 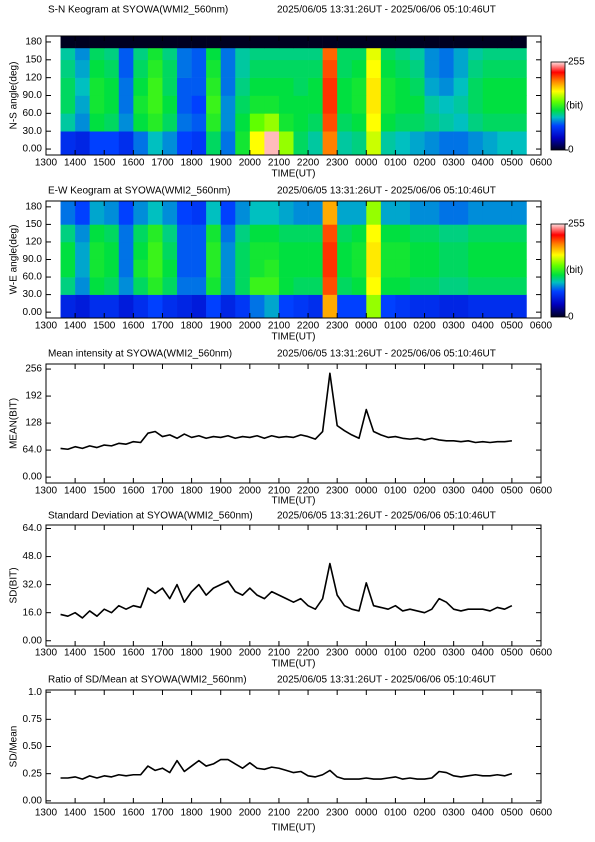 I want to click on y-tick-label: 0.25, so click(x=33, y=773).